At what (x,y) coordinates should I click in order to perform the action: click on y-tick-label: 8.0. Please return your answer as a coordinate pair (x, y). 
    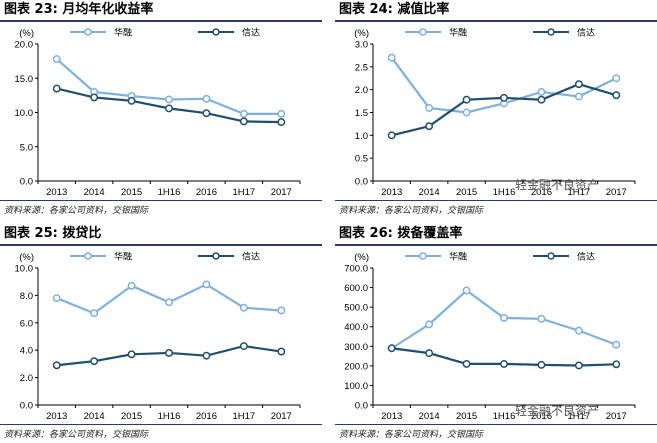
    Looking at the image, I should click on (26, 296).